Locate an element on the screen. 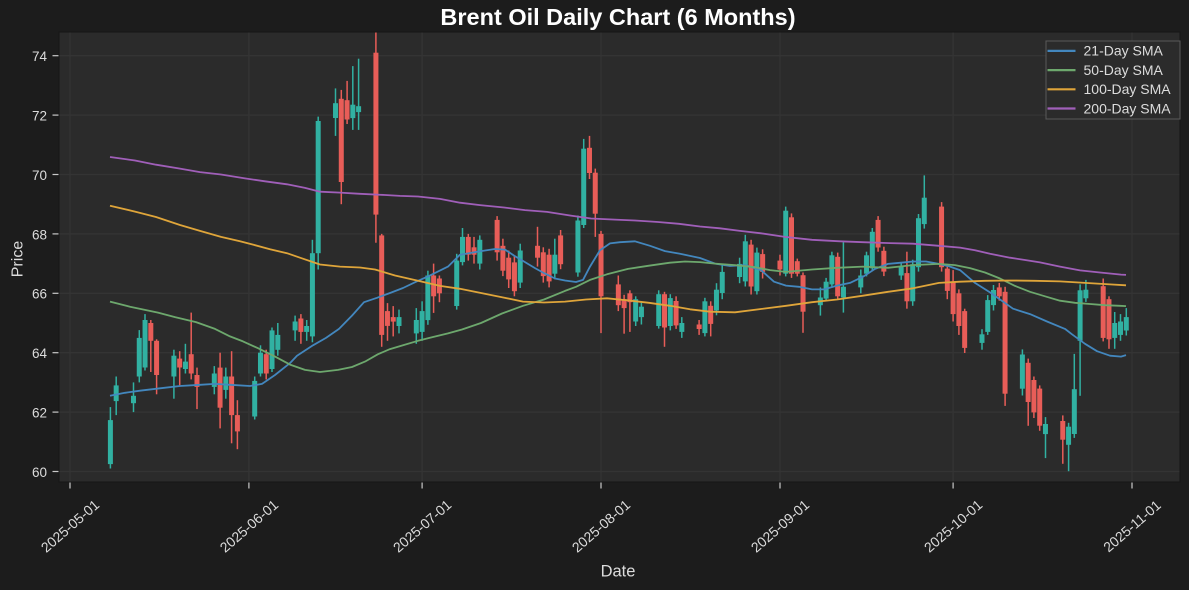 This screenshot has height=590, width=1189. svg-text: 21-Day SMA is located at coordinates (1124, 51).